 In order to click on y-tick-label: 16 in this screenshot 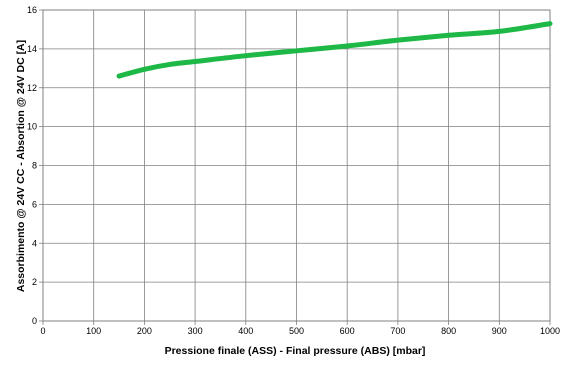, I will do `click(32, 10)`.